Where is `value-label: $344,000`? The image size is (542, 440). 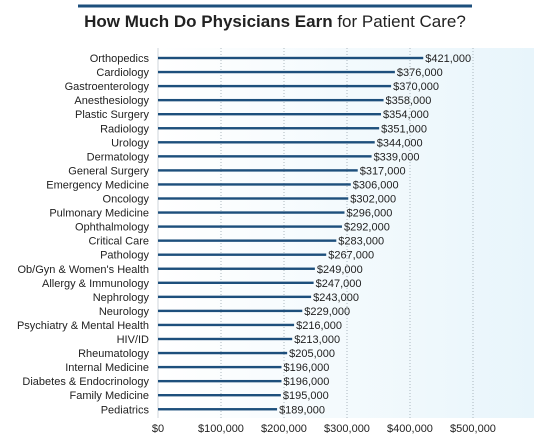
value-label: $344,000 is located at coordinates (400, 143).